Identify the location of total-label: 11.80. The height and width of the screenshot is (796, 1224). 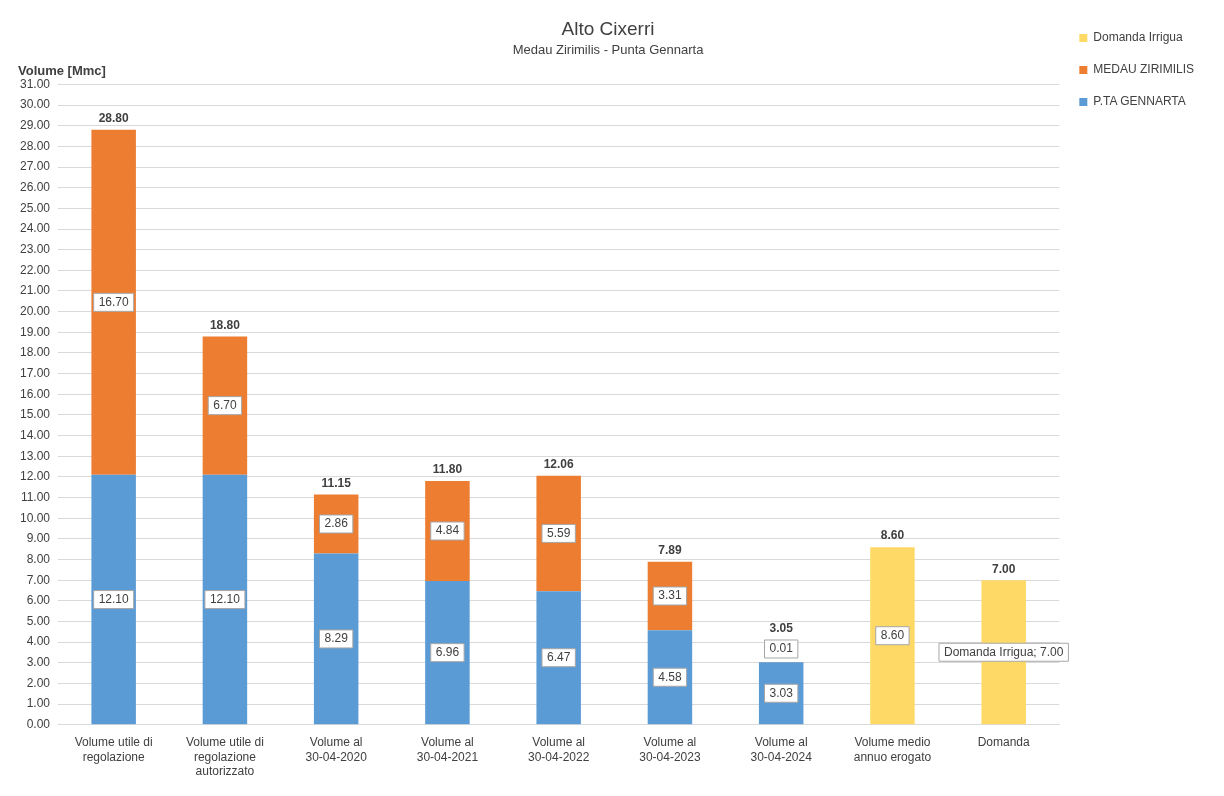
(447, 469).